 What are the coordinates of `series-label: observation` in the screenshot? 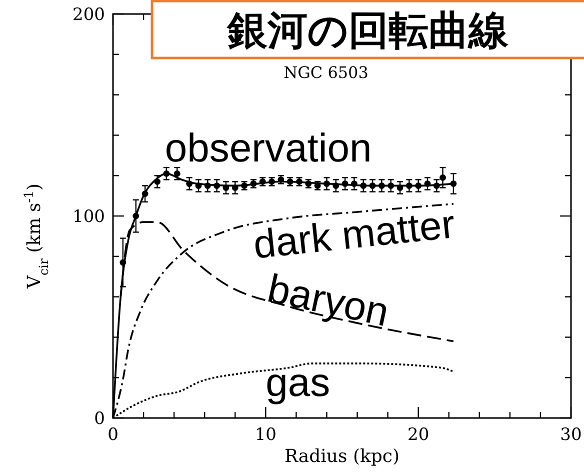 It's located at (268, 148).